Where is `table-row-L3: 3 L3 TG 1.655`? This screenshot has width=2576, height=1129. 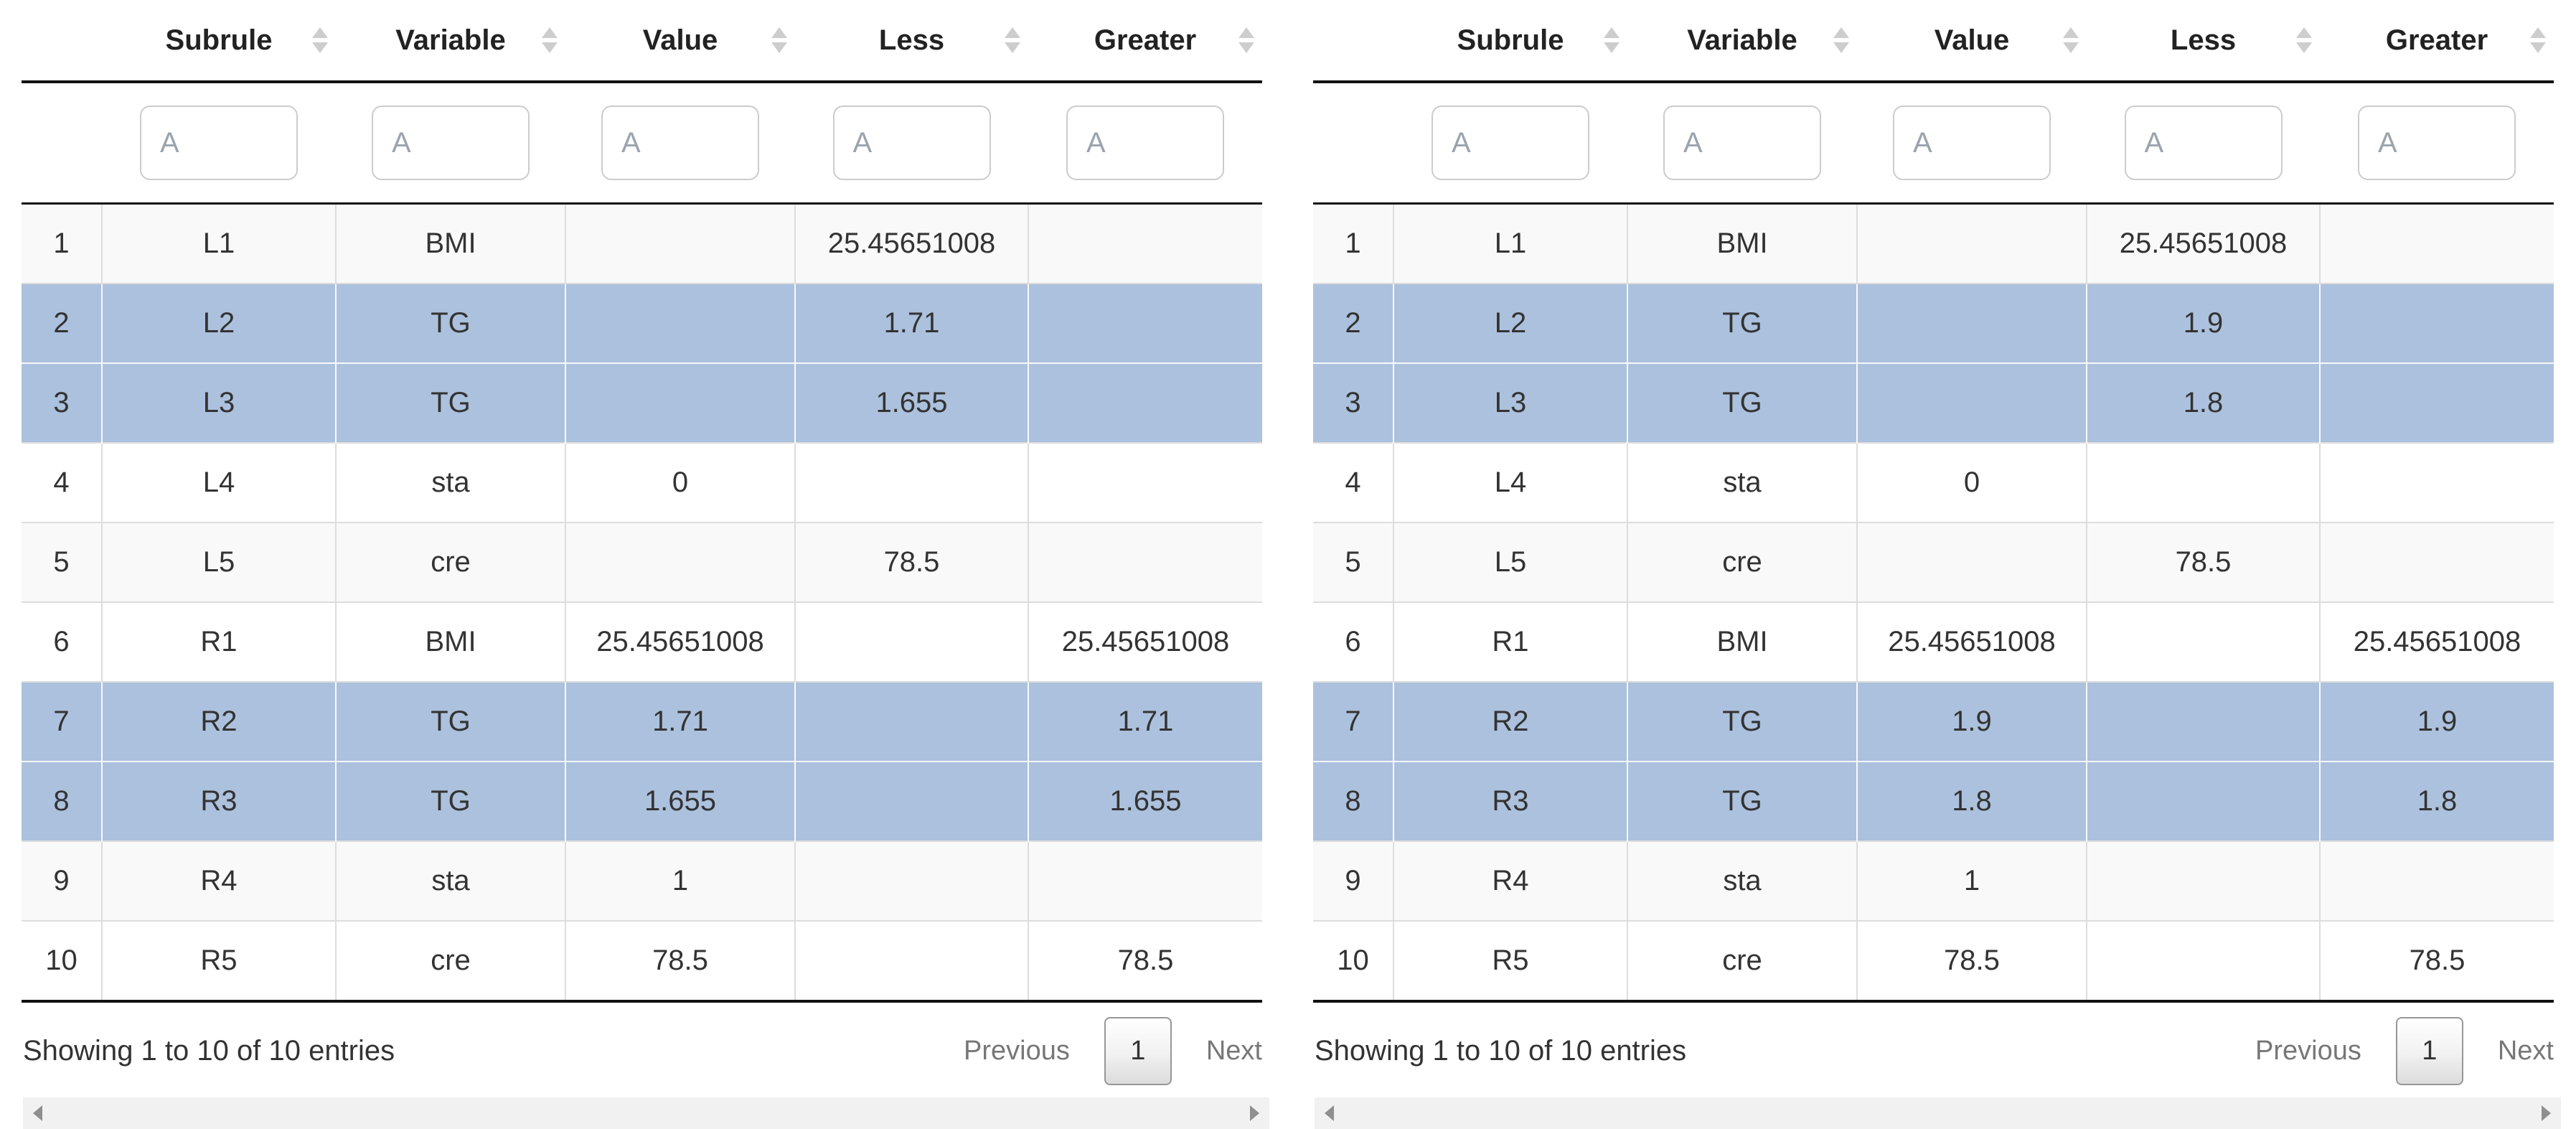
table-row-L3: 3 L3 TG 1.655 is located at coordinates (642, 402).